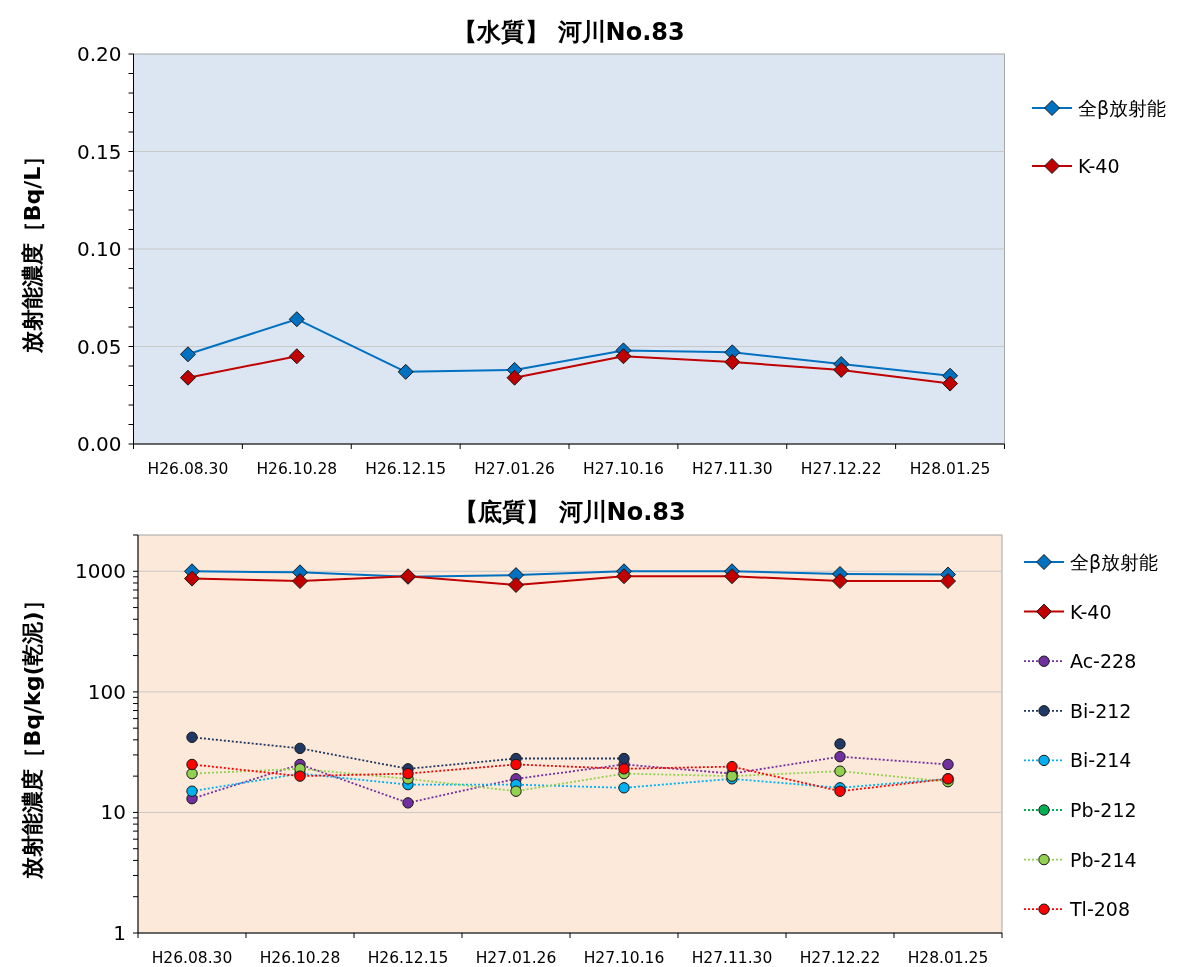 Image resolution: width=1181 pixels, height=967 pixels. I want to click on y-tick-label: 10, so click(113, 812).